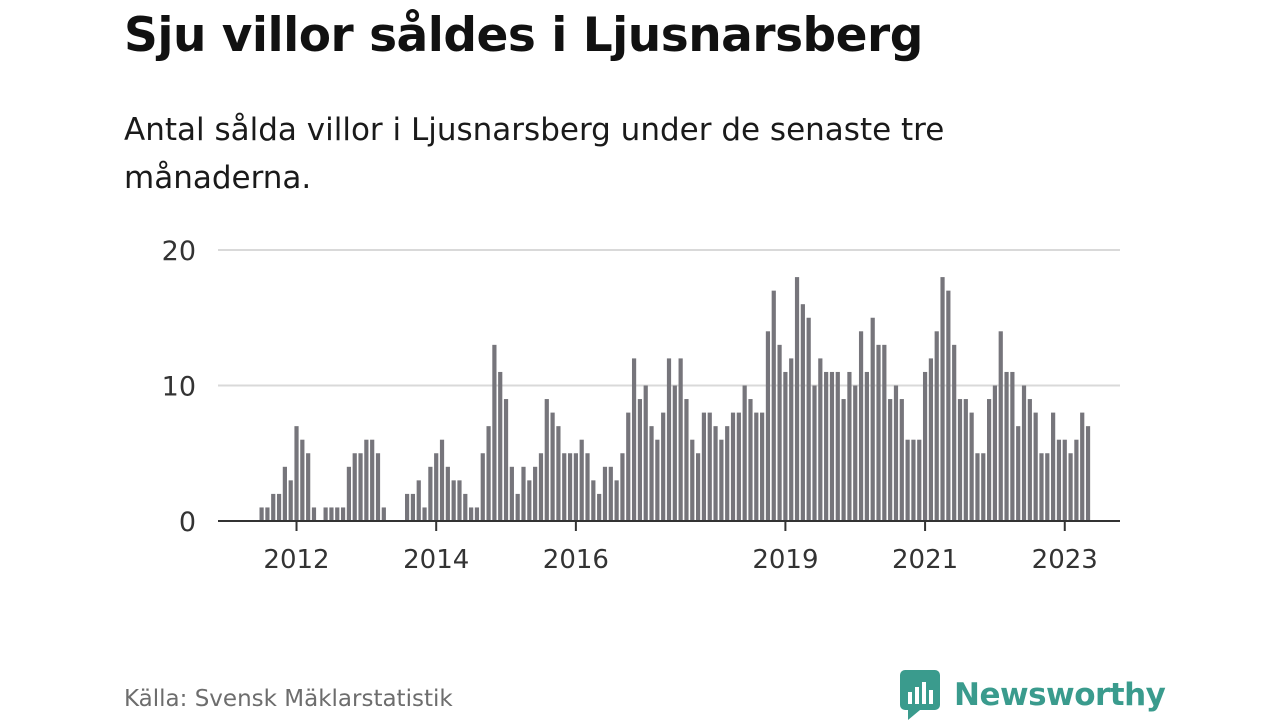 The height and width of the screenshot is (720, 1280). What do you see at coordinates (436, 560) in the screenshot?
I see `x-tick-label: 2014` at bounding box center [436, 560].